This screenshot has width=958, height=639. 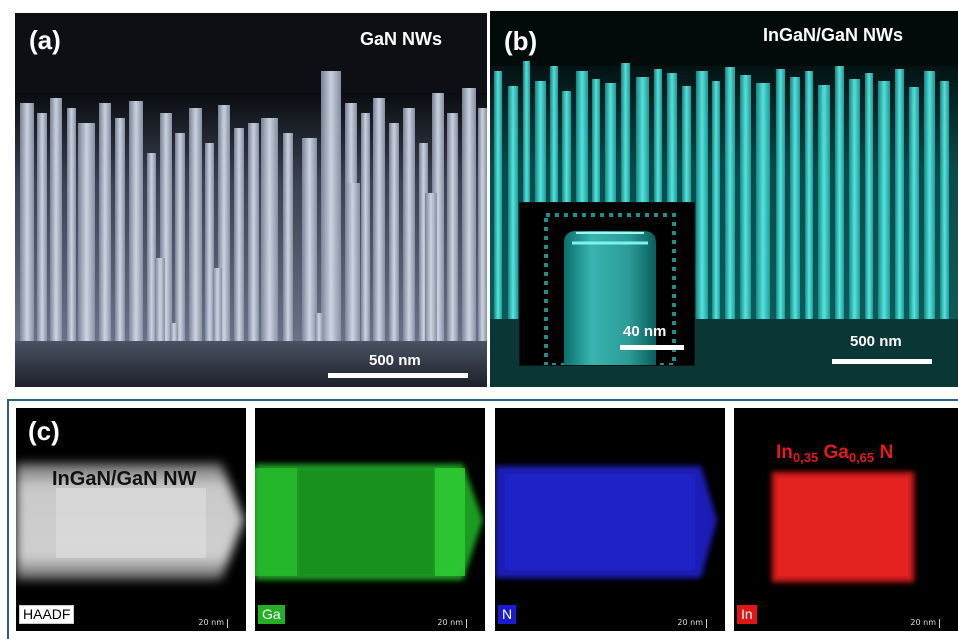 What do you see at coordinates (227, 623) in the screenshot?
I see `haadf-scale-tick` at bounding box center [227, 623].